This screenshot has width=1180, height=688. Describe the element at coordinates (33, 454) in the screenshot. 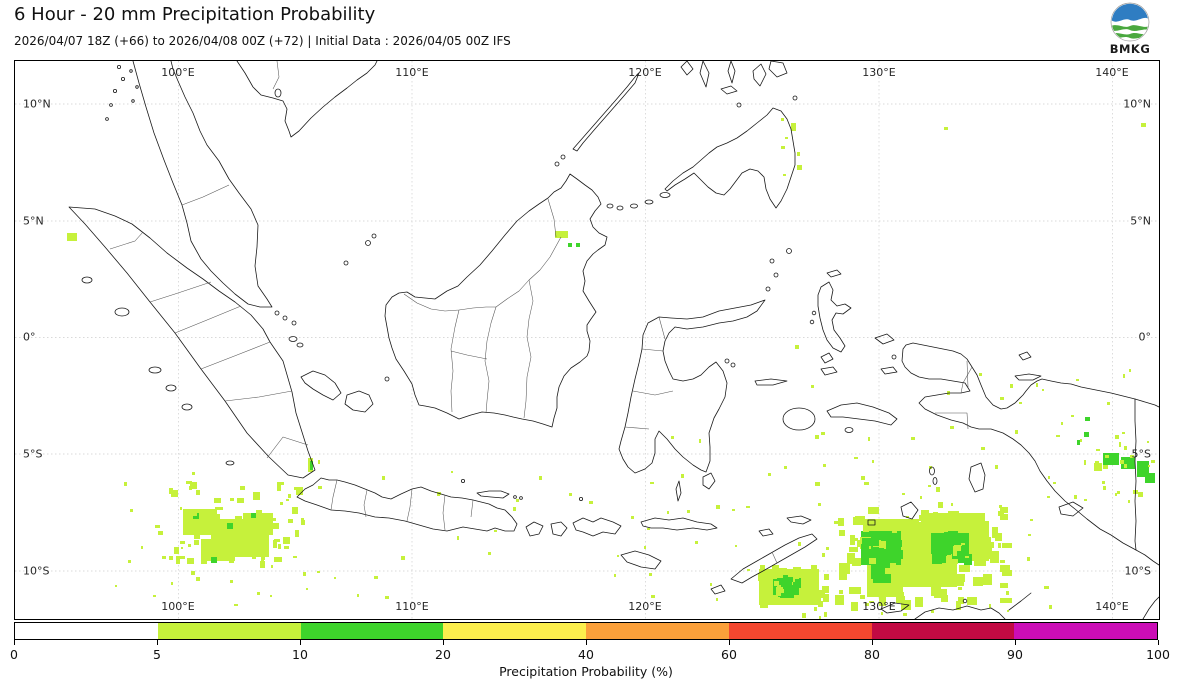

I see `lat-label-left-5s: 5°S` at that location.